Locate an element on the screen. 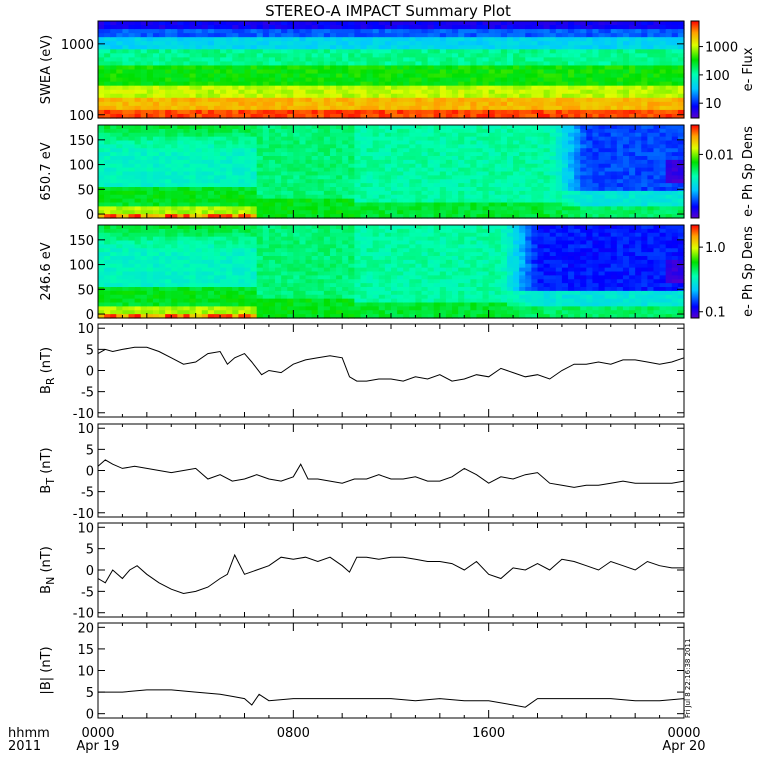 The width and height of the screenshot is (780, 780). y-axis-label: BN (nT) is located at coordinates (48, 570).